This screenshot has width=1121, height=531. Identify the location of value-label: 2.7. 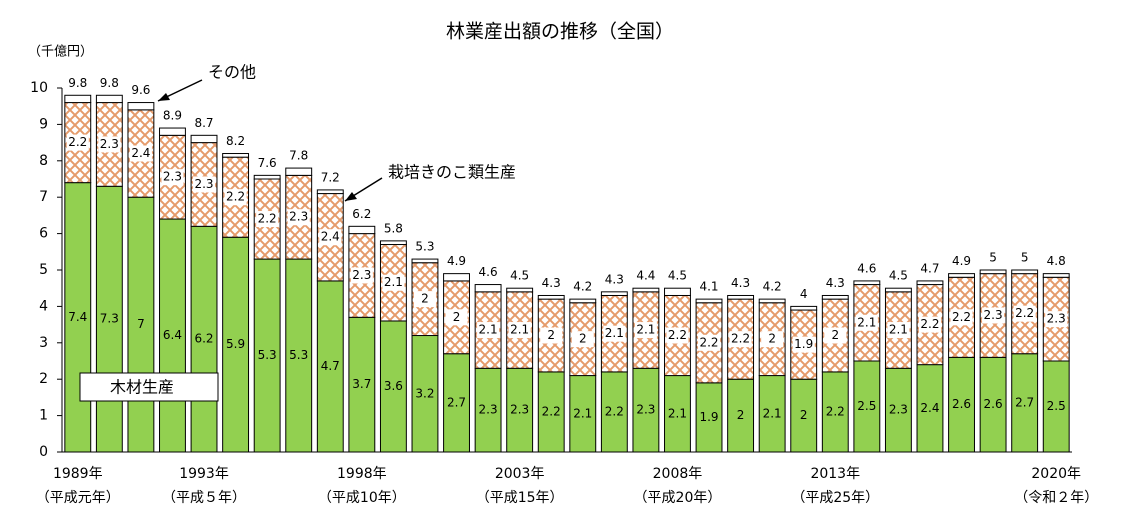
(456, 402).